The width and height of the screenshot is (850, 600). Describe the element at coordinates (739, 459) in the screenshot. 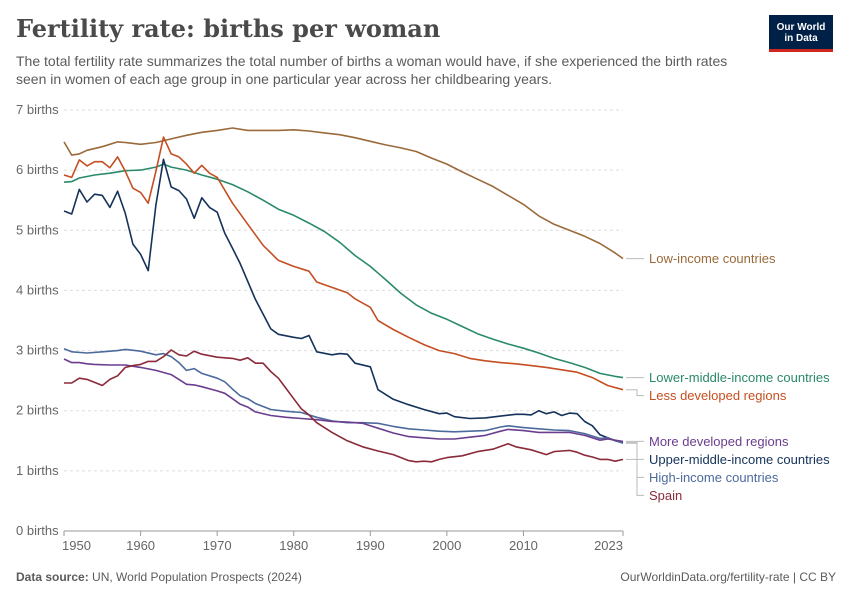

I see `series-label: Upper-middle-income countries` at that location.